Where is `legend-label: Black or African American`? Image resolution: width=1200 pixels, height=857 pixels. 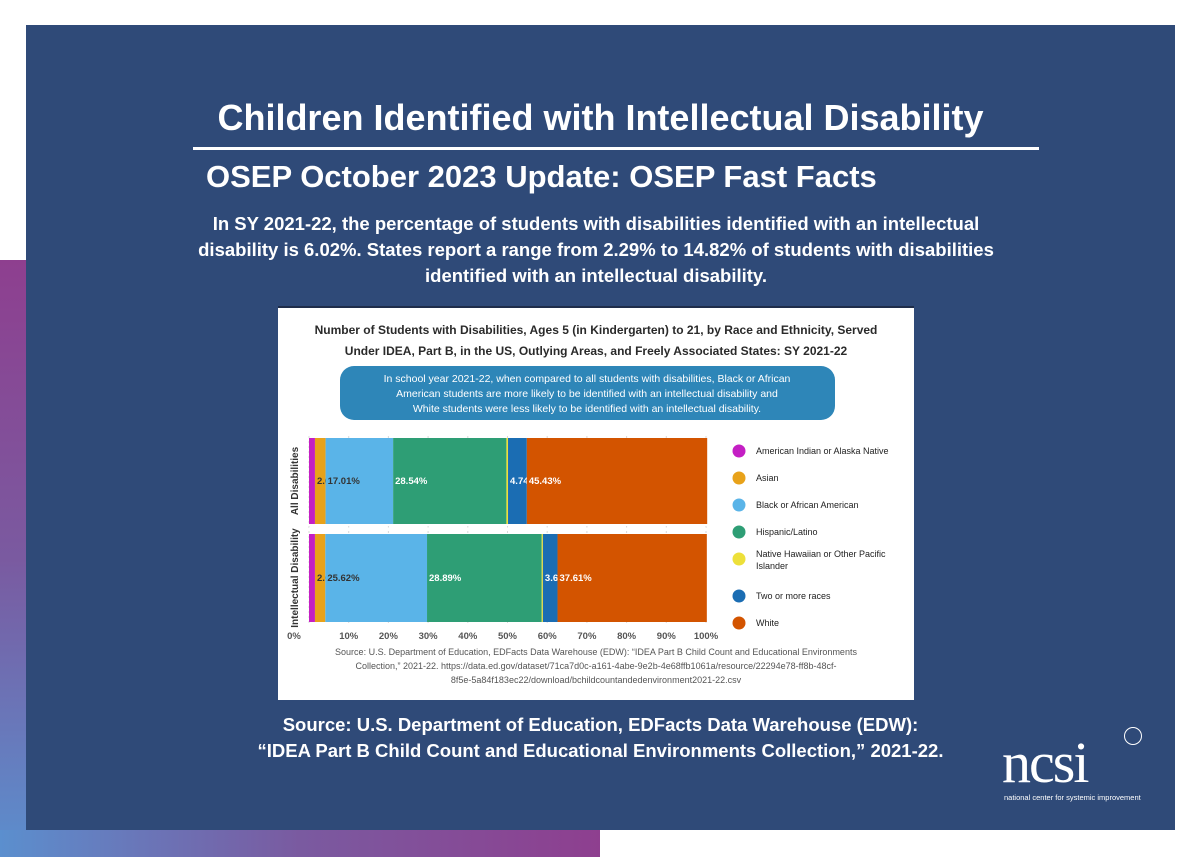
legend-label: Black or African American is located at coordinates (807, 505).